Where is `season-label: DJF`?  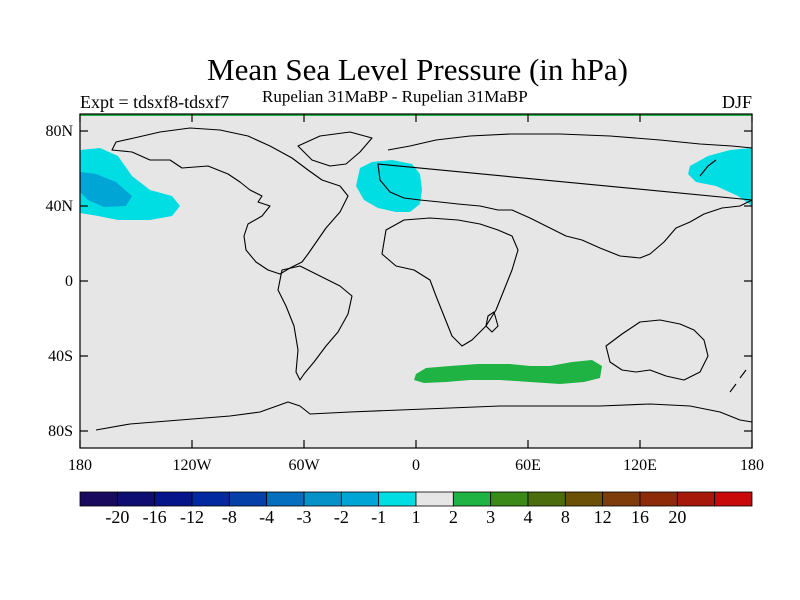
season-label: DJF is located at coordinates (737, 102).